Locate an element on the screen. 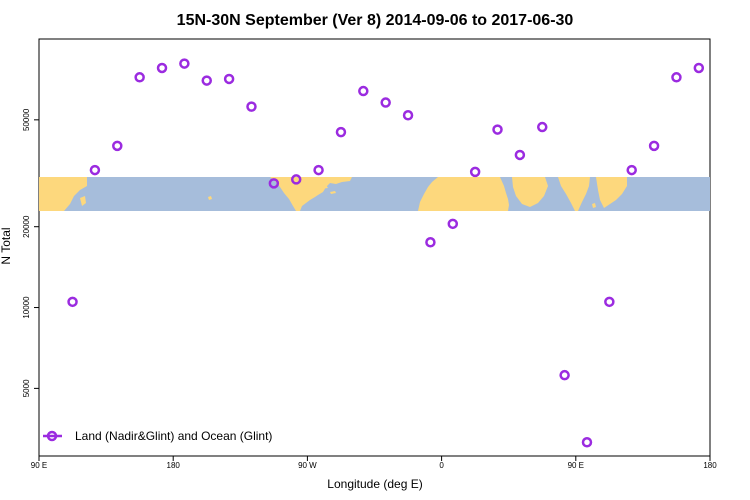 The height and width of the screenshot is (500, 750). legend: Land (Nadir&Glint) and Ocean (Glint) is located at coordinates (157, 436).